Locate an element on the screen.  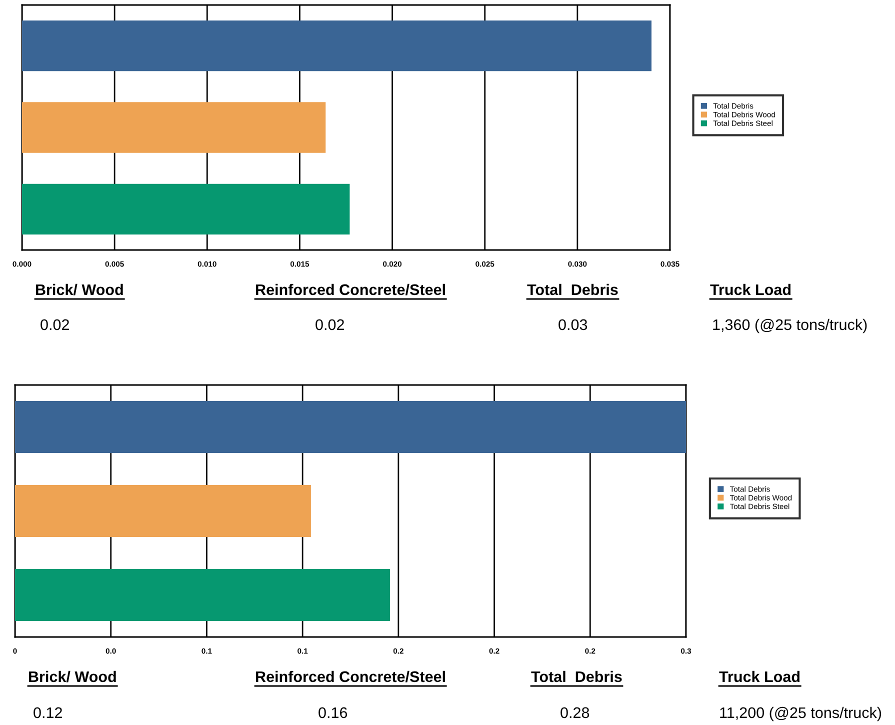
text: 0.28 is located at coordinates (575, 712).